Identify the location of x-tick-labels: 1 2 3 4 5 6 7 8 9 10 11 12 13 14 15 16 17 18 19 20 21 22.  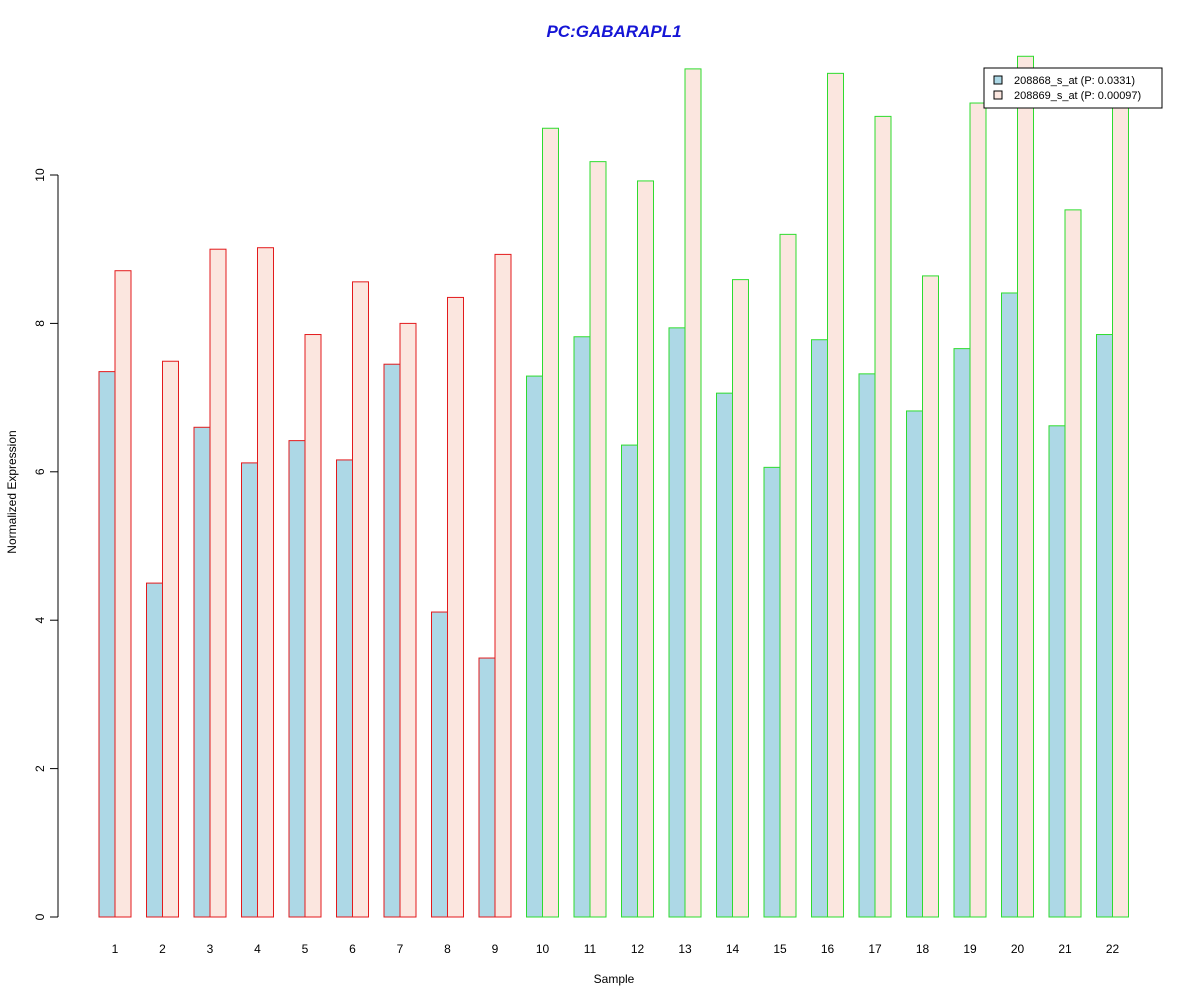
(616, 949).